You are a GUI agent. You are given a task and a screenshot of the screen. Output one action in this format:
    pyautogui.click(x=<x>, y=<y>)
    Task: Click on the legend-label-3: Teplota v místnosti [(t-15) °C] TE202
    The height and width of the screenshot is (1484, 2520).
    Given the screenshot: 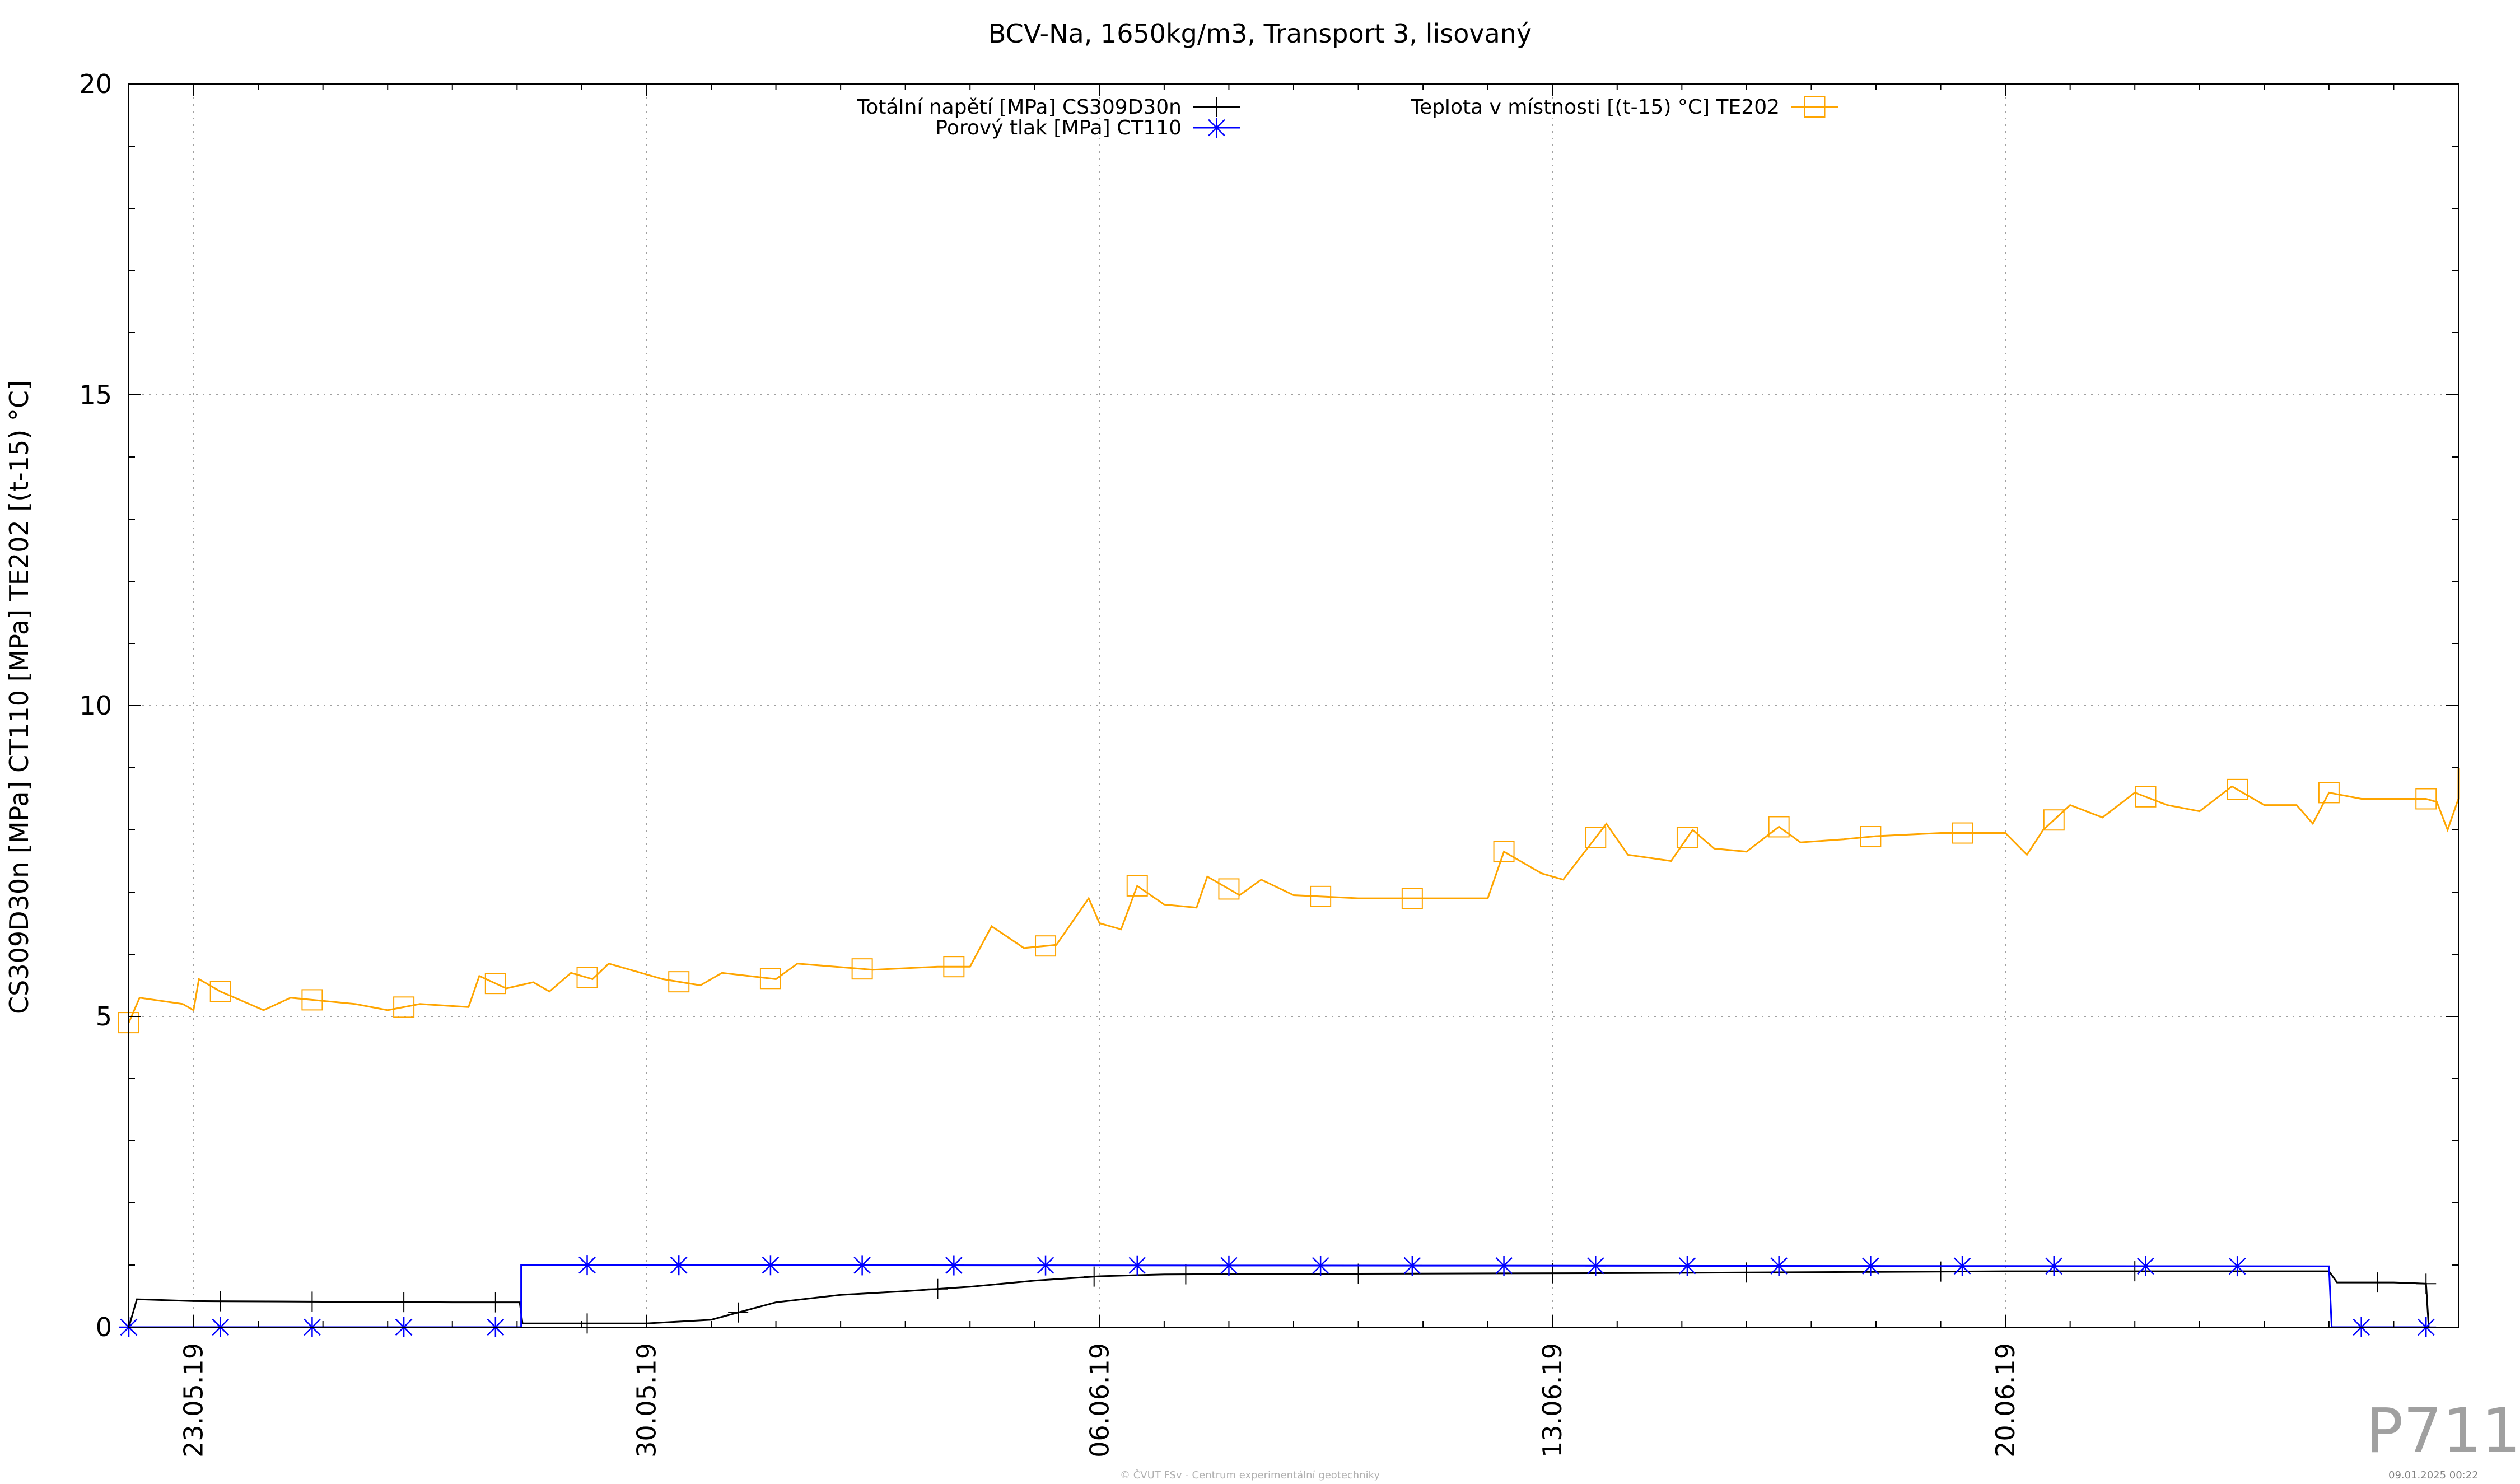 What is the action you would take?
    pyautogui.click(x=1595, y=108)
    